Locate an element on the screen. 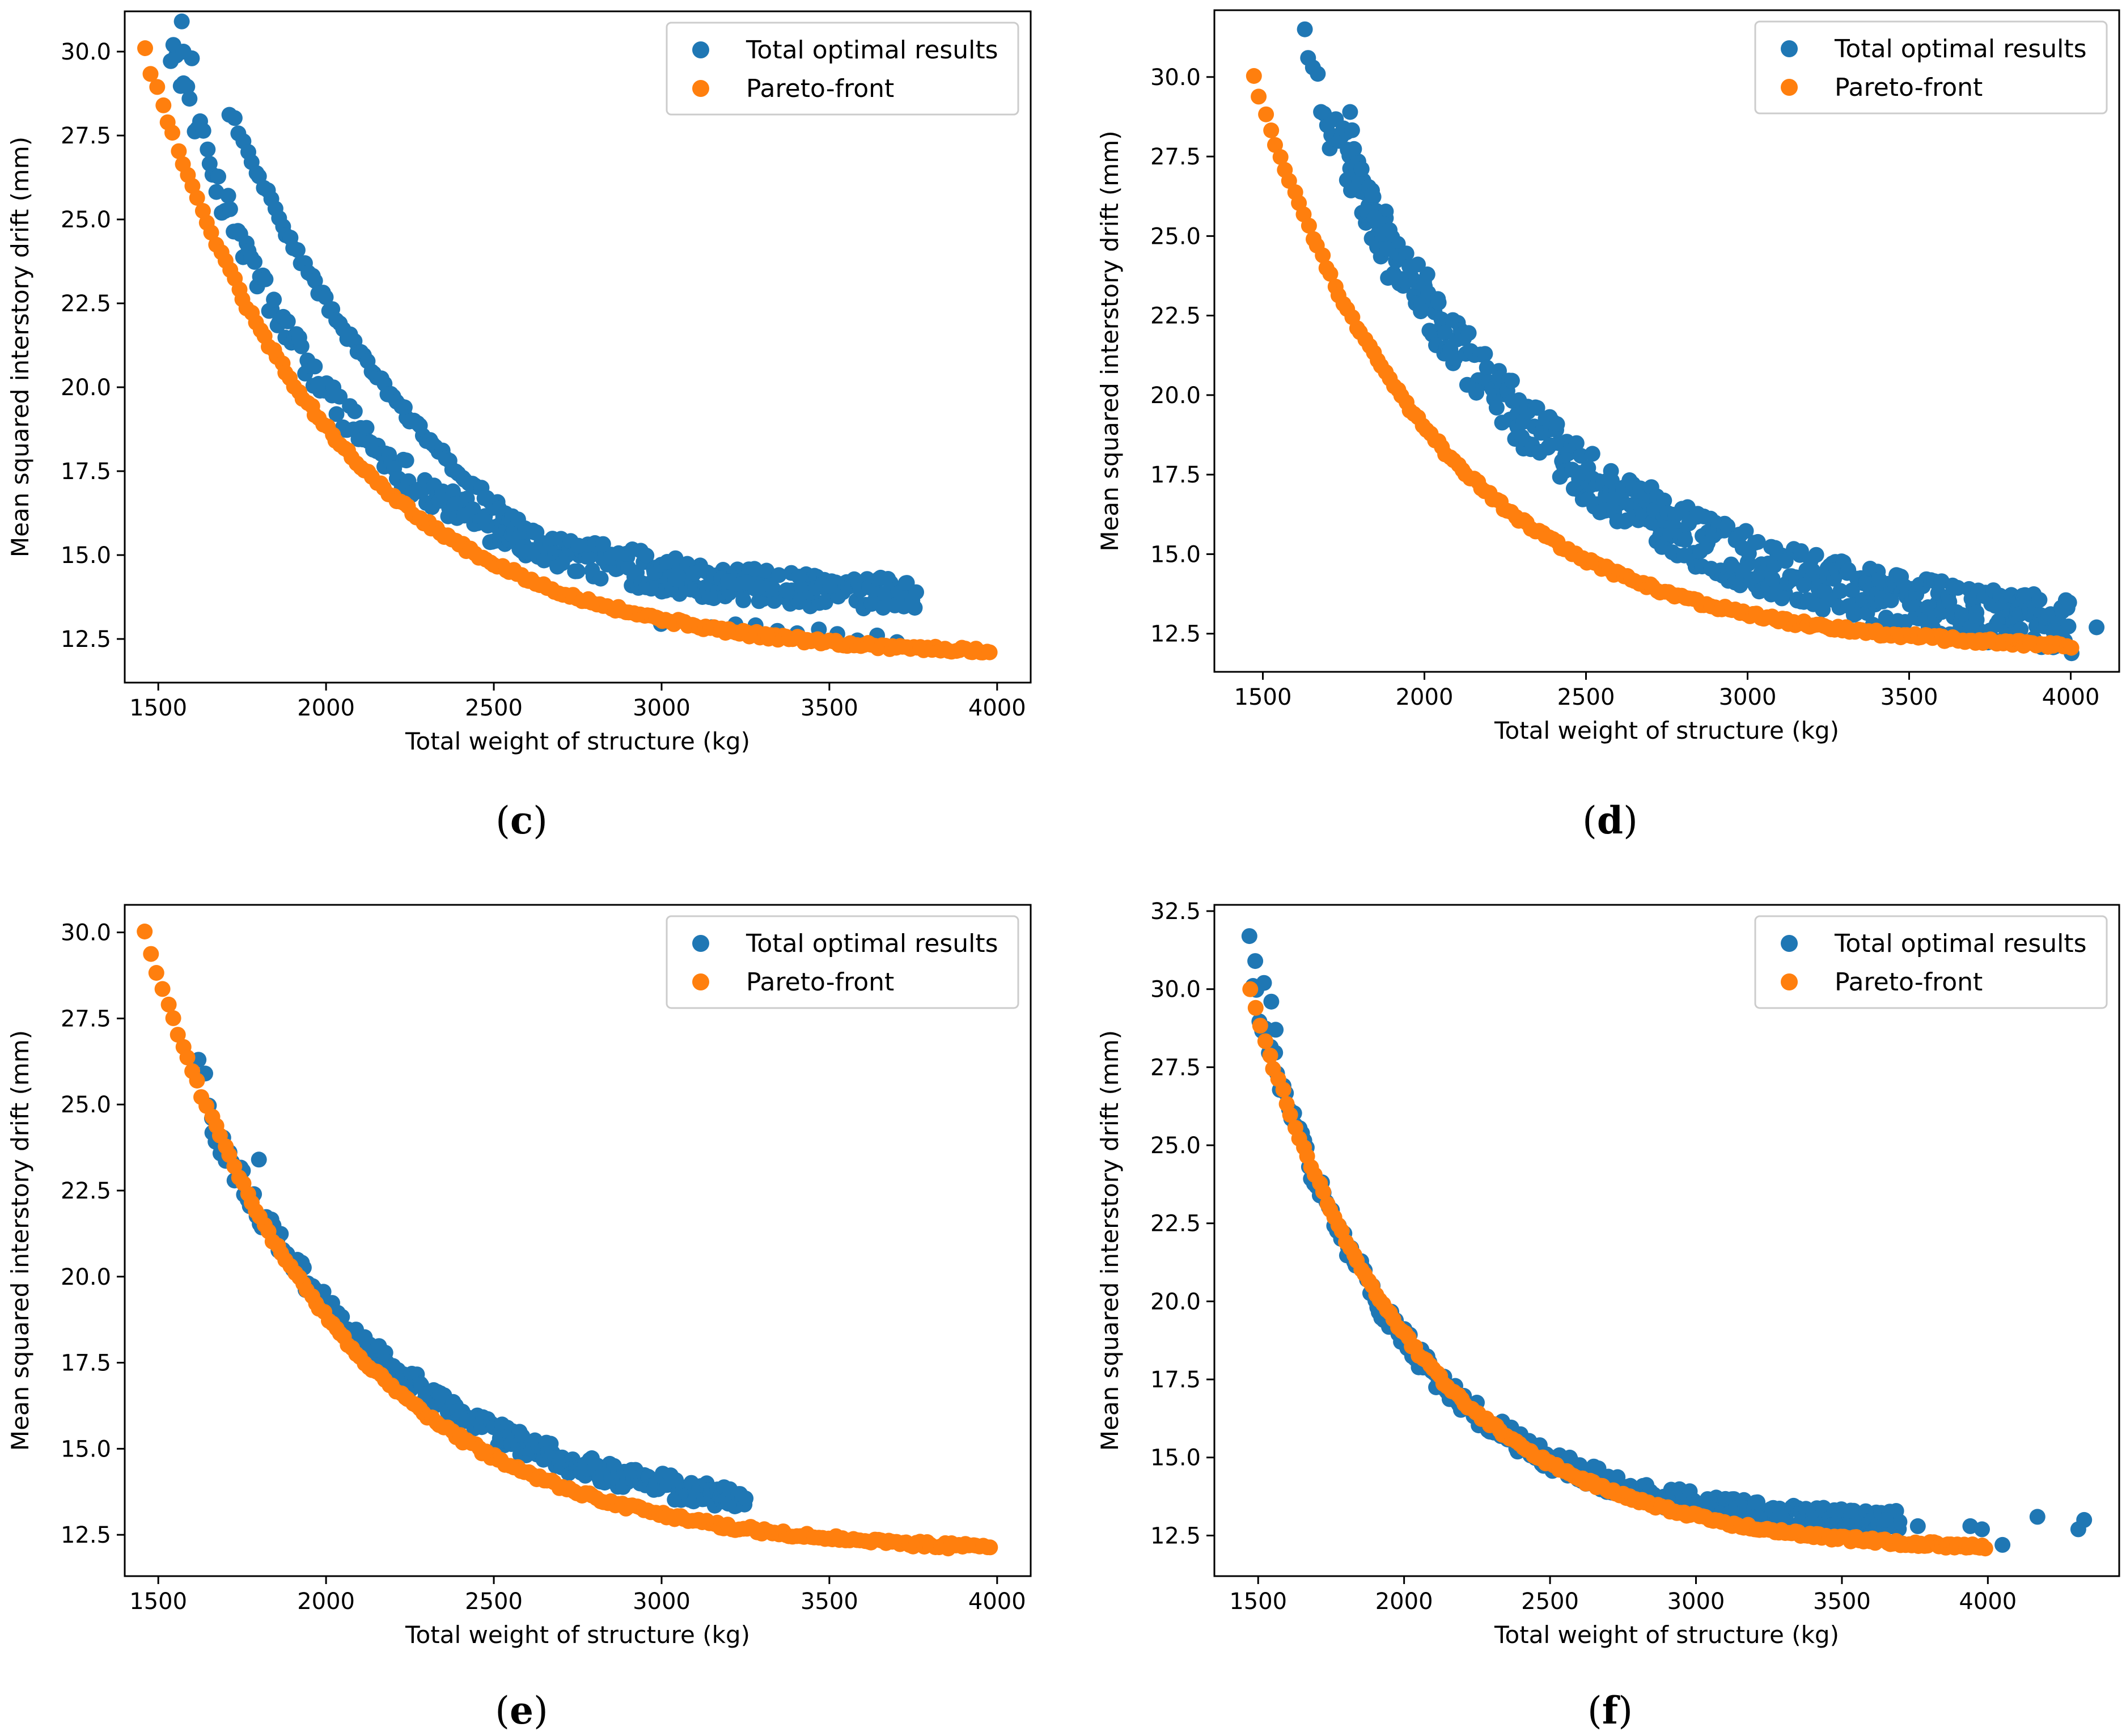  legend-label: Pareto-front is located at coordinates (820, 89).